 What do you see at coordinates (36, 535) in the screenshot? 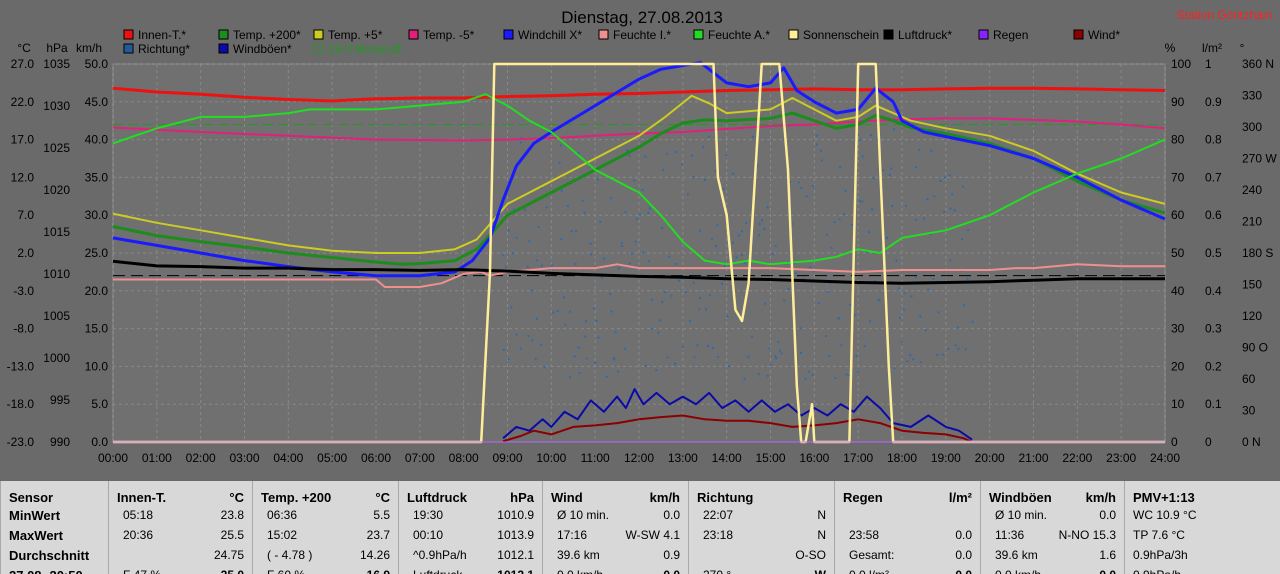
I see `stats-row-label: MaxWert` at bounding box center [36, 535].